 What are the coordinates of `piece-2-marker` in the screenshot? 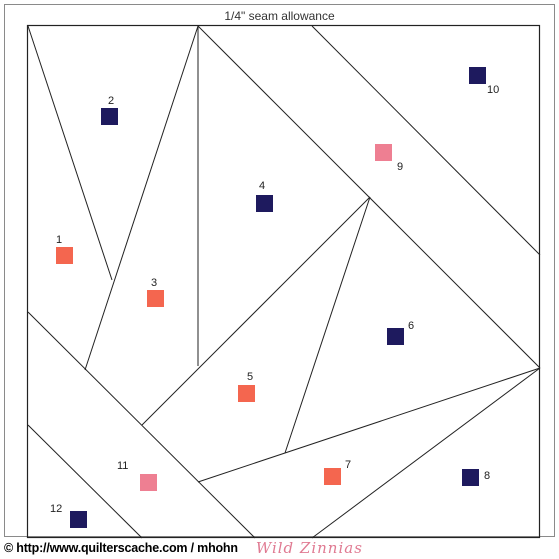 It's located at (109, 116).